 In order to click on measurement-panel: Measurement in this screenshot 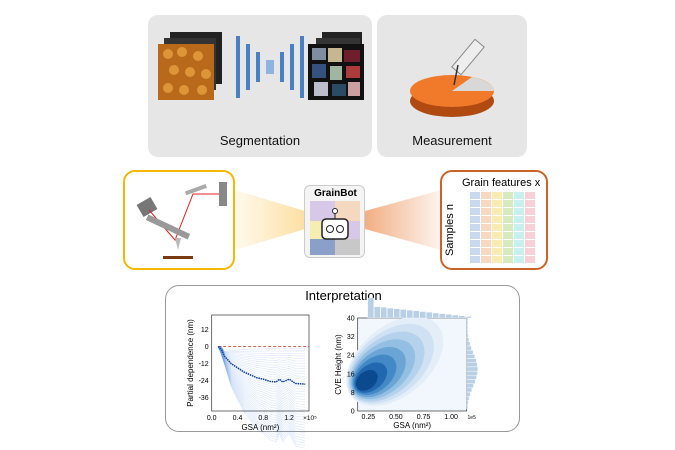, I will do `click(452, 86)`.